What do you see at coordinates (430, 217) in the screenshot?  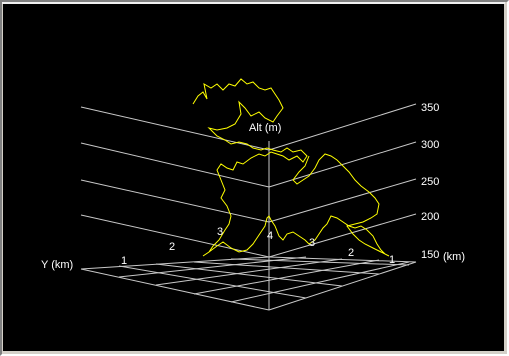 I see `alt-tick-200: 200` at bounding box center [430, 217].